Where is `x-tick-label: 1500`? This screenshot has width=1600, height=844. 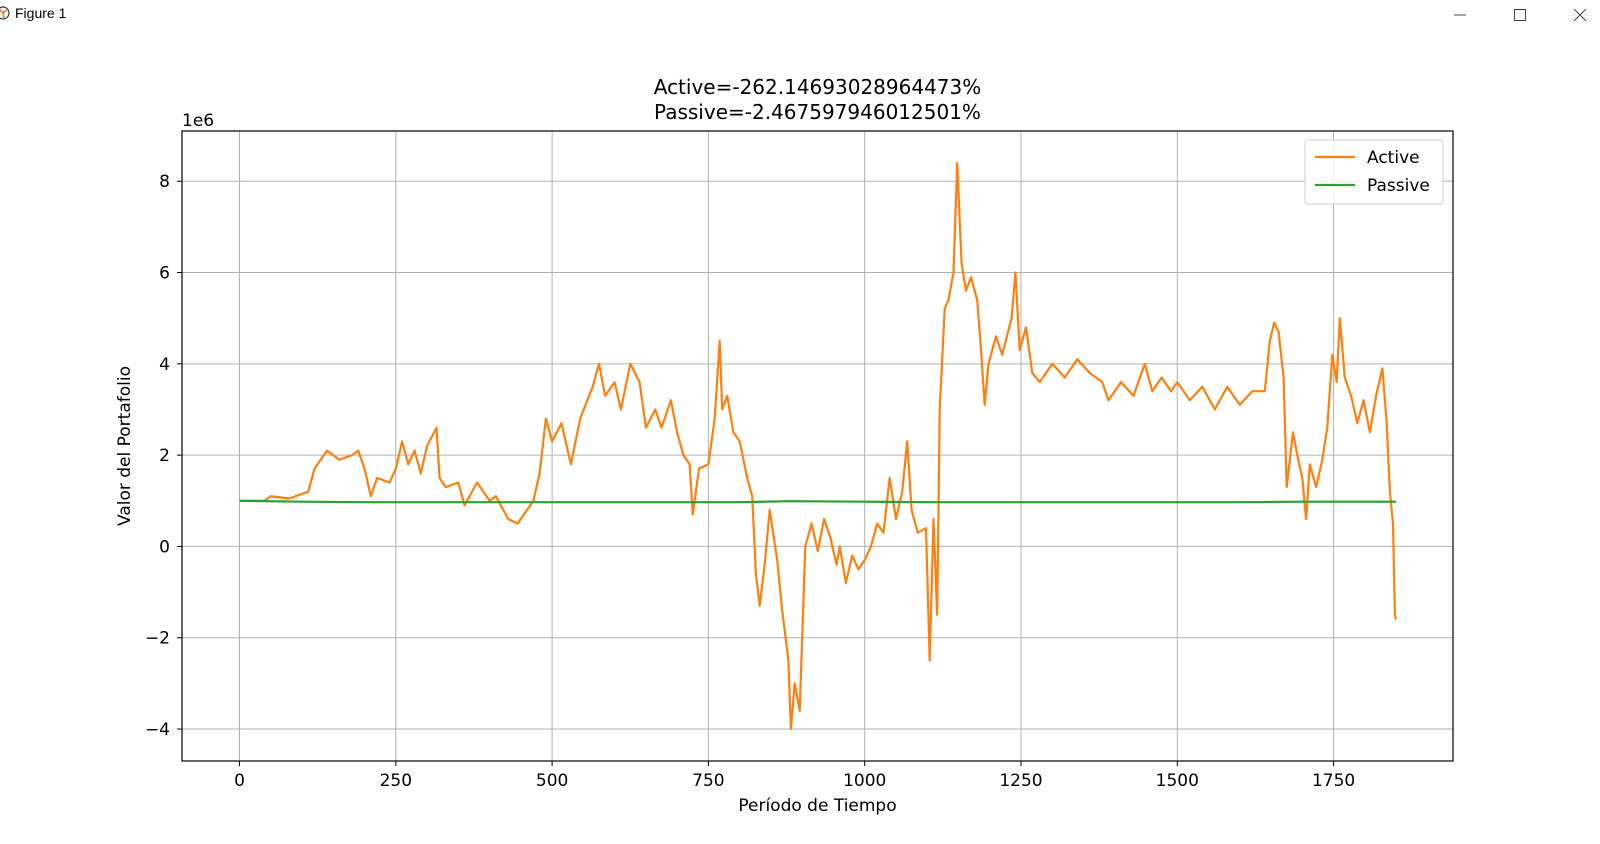 x-tick-label: 1500 is located at coordinates (1177, 781).